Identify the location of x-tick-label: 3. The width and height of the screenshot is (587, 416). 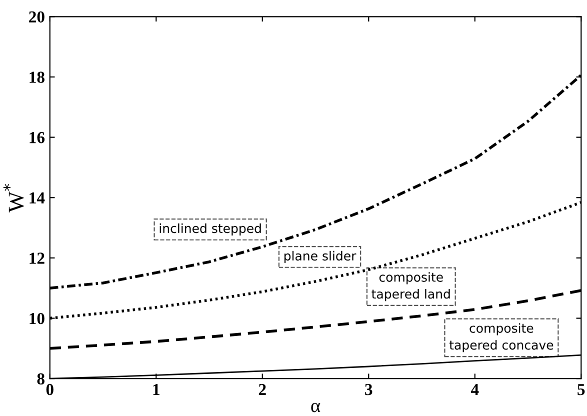
(368, 390).